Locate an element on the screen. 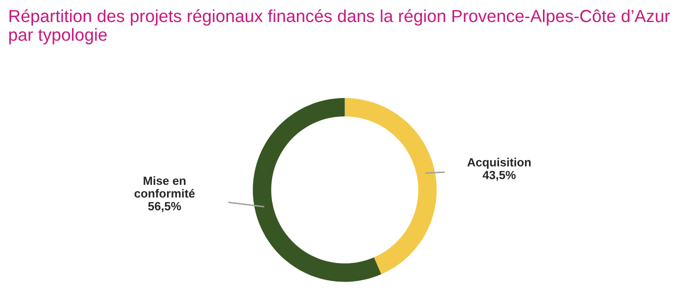 The height and width of the screenshot is (308, 676). data-label: 56,5% is located at coordinates (164, 207).